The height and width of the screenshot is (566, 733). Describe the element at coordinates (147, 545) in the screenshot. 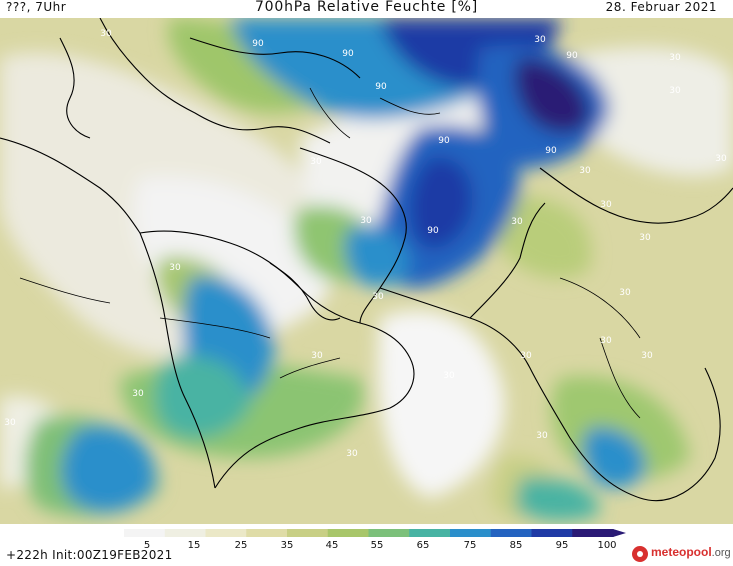

I see `colorbar-tick: 5` at that location.